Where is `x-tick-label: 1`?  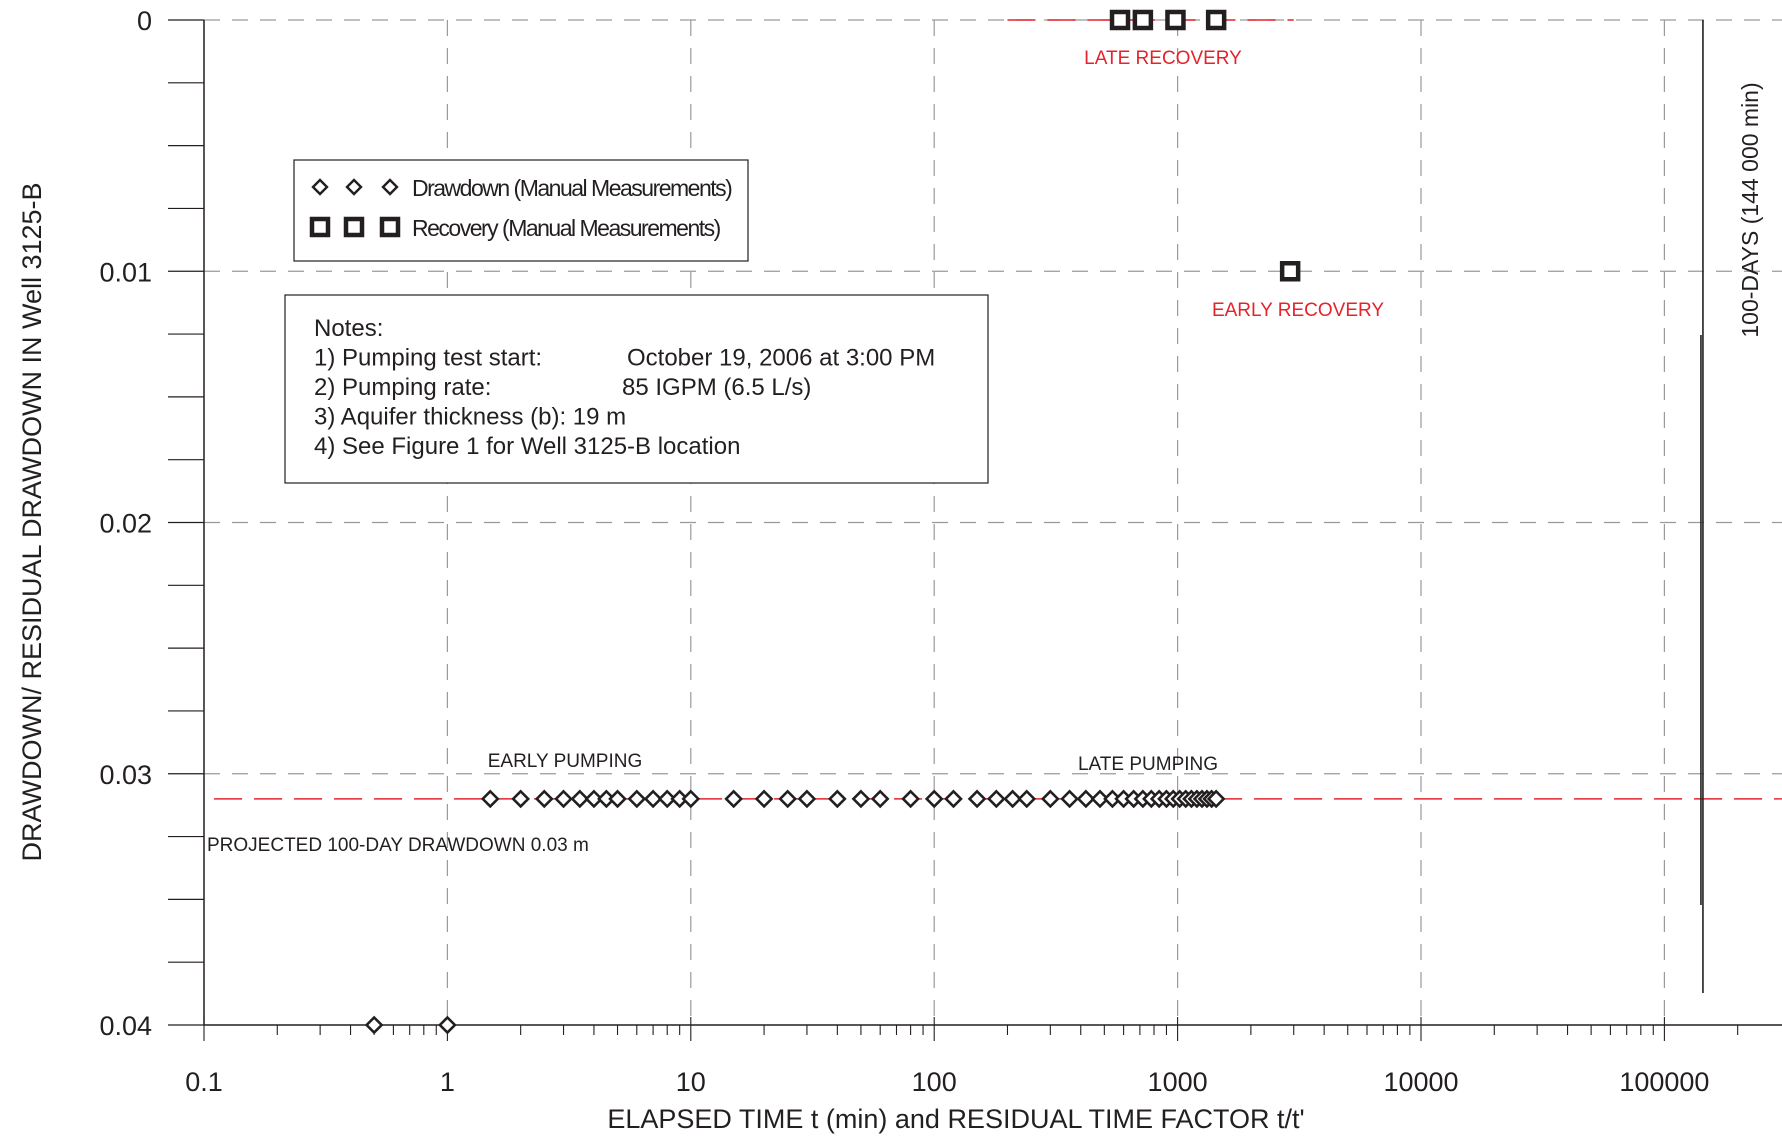 x-tick-label: 1 is located at coordinates (447, 1082).